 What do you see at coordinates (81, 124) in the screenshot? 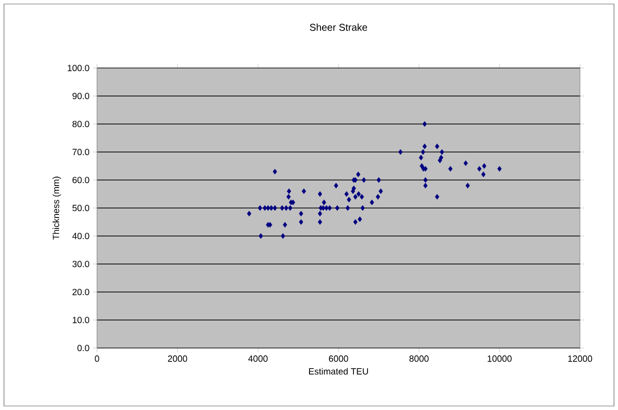
I see `y-tick-label: 80.0` at bounding box center [81, 124].